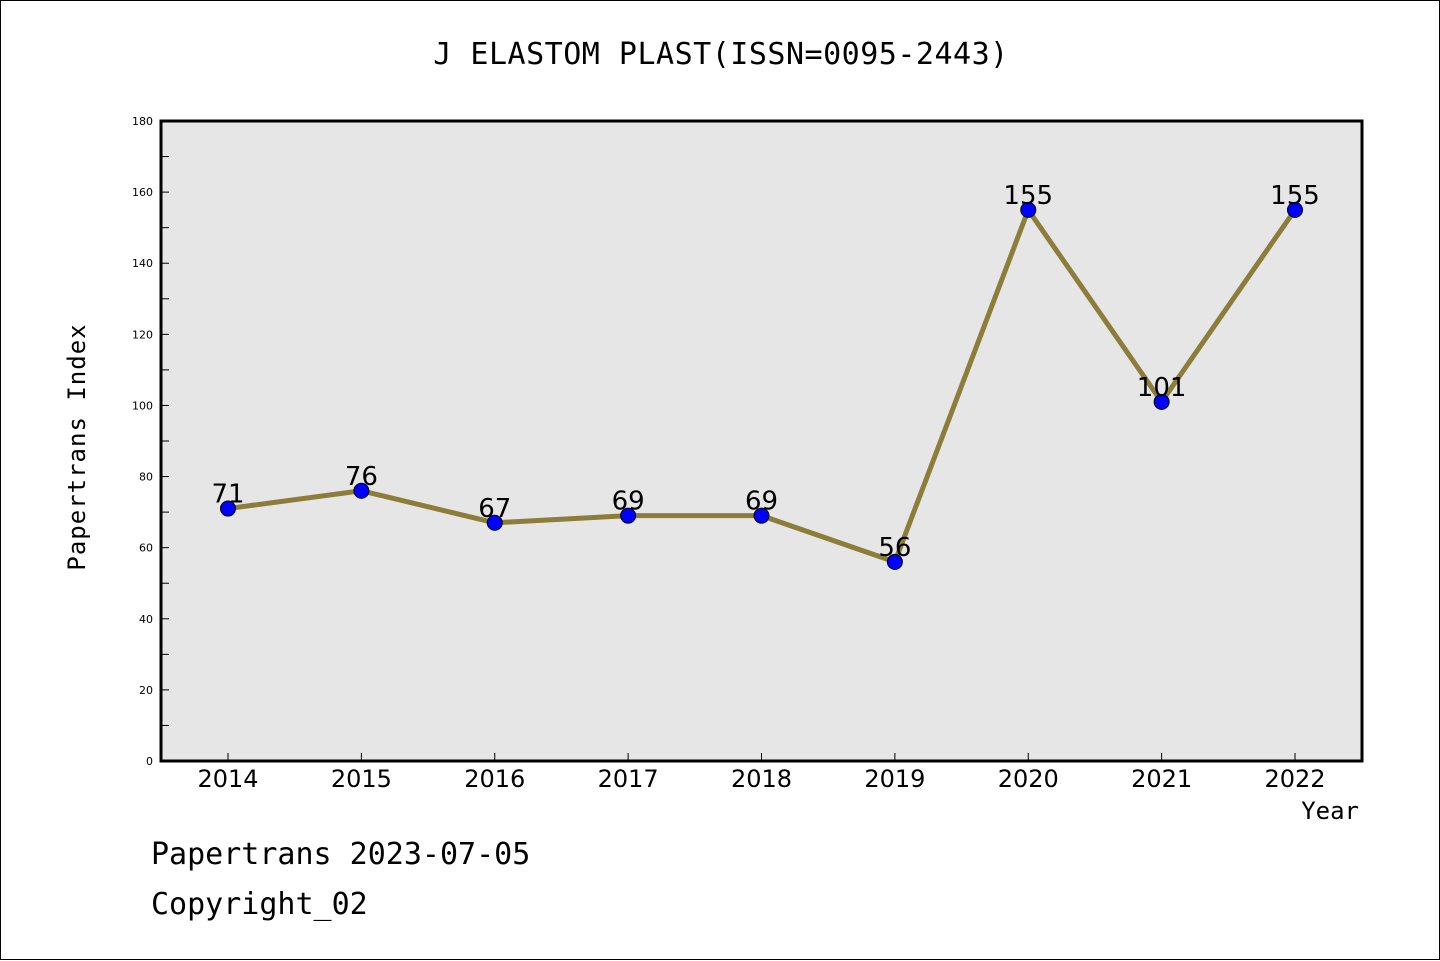  I want to click on data-label: 71, so click(227, 495).